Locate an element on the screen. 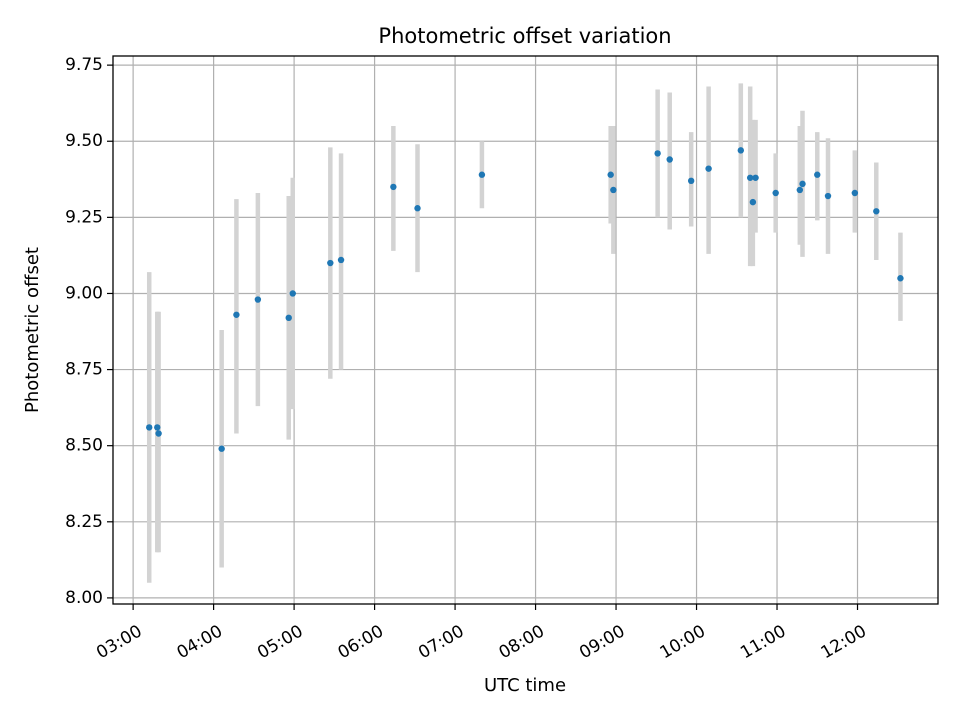  x-tick-label: 09:00 is located at coordinates (602, 642).